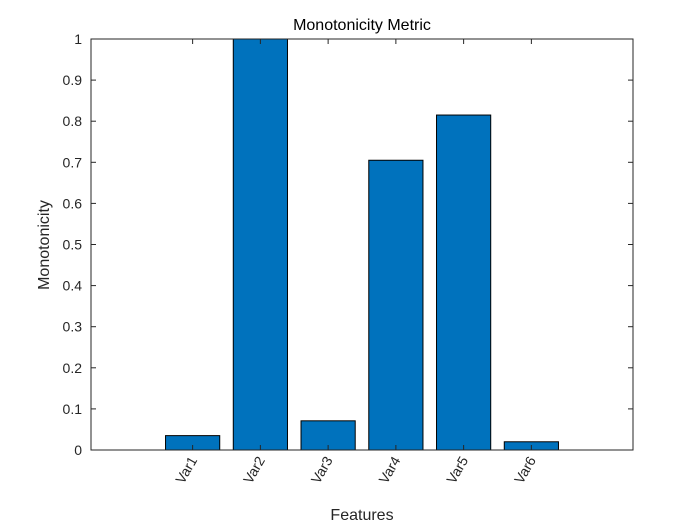 This screenshot has width=700, height=525. I want to click on y-tick-label: 0.2, so click(73, 368).